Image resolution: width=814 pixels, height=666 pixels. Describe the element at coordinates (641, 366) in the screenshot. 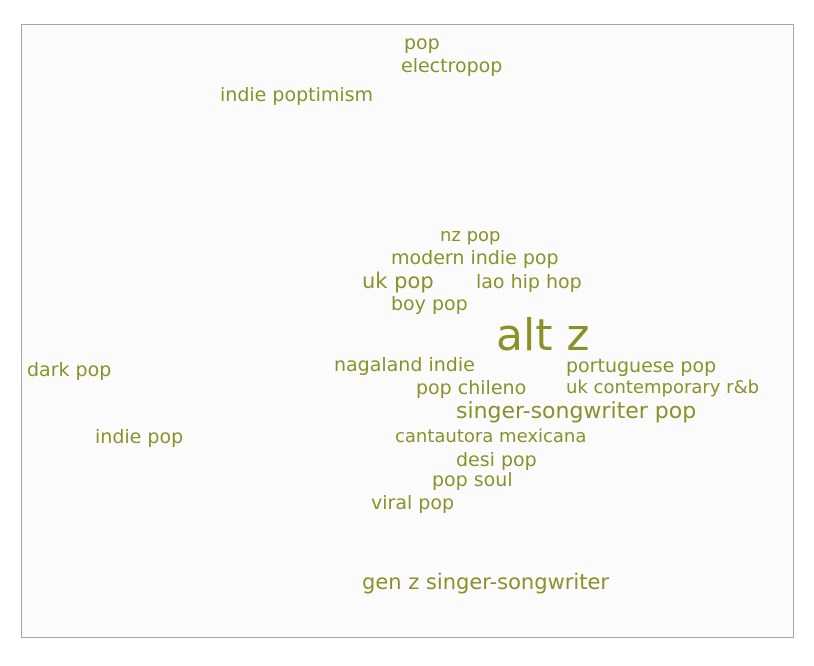

I see `genre-portuguese-pop: portuguese pop` at that location.